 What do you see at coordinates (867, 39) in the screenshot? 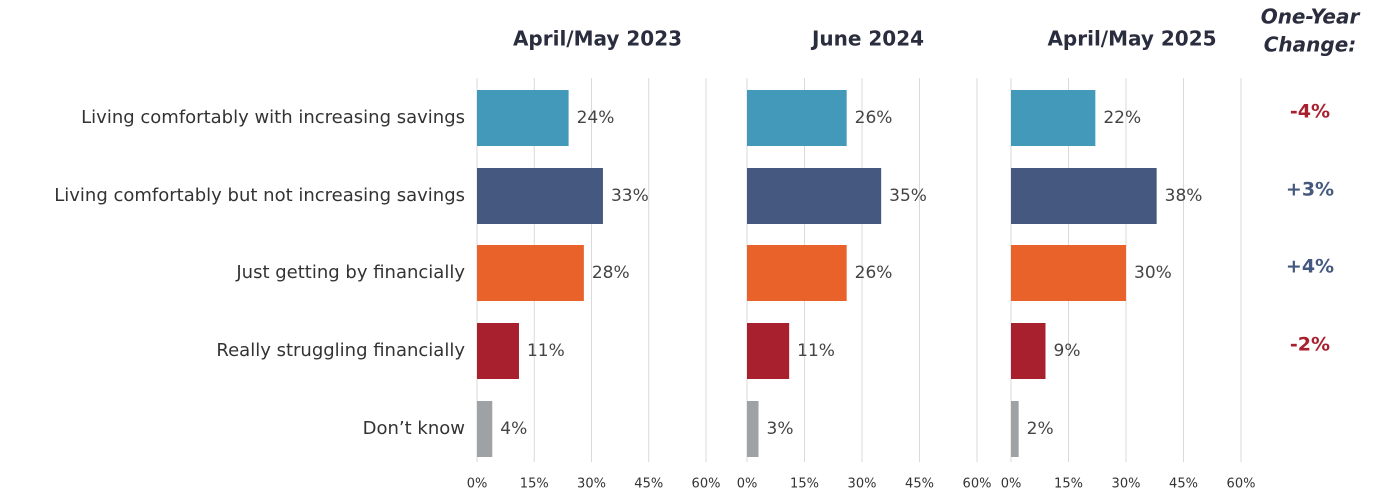
I see `panel-title: June 2024` at bounding box center [867, 39].